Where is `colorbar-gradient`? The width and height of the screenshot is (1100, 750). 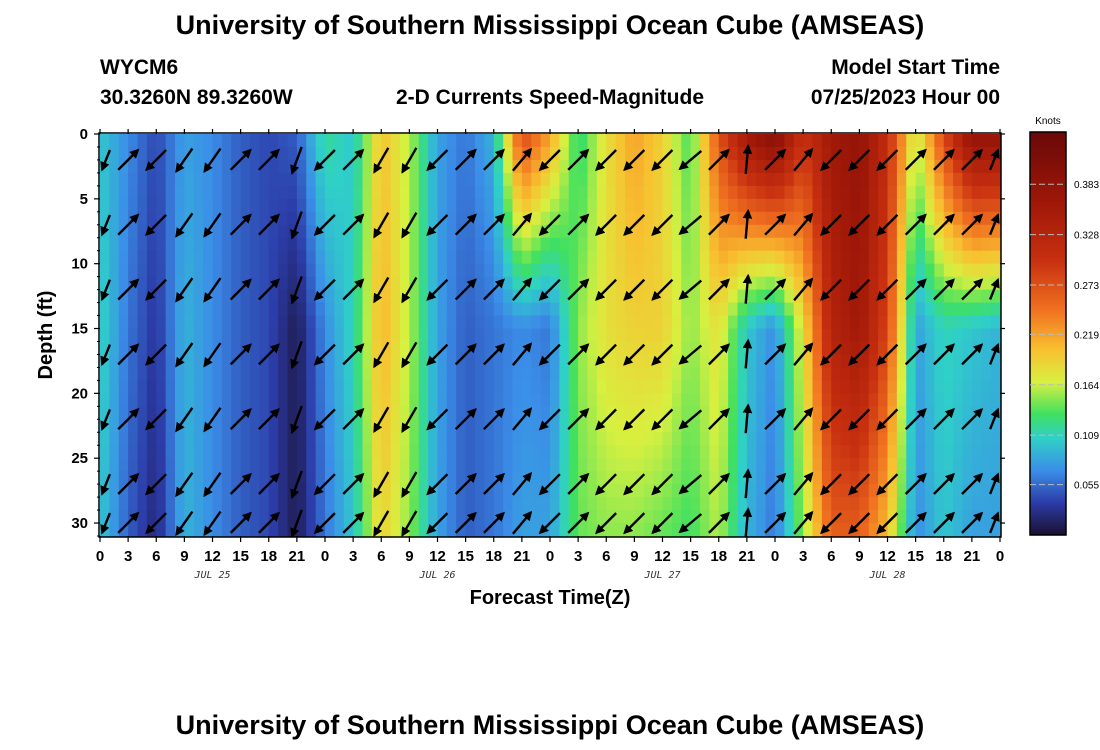 colorbar-gradient is located at coordinates (1048, 333).